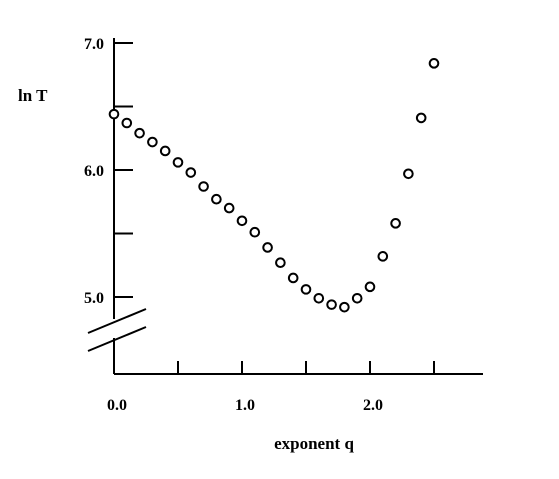  I want to click on y-tick-label: 5.0, so click(94, 298).